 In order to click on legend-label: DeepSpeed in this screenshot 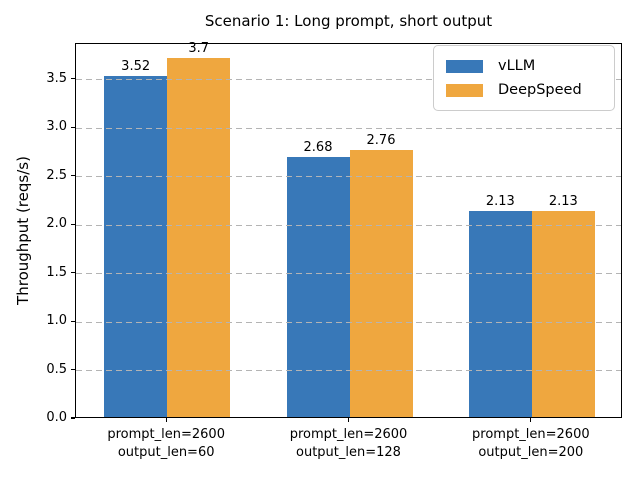, I will do `click(540, 90)`.